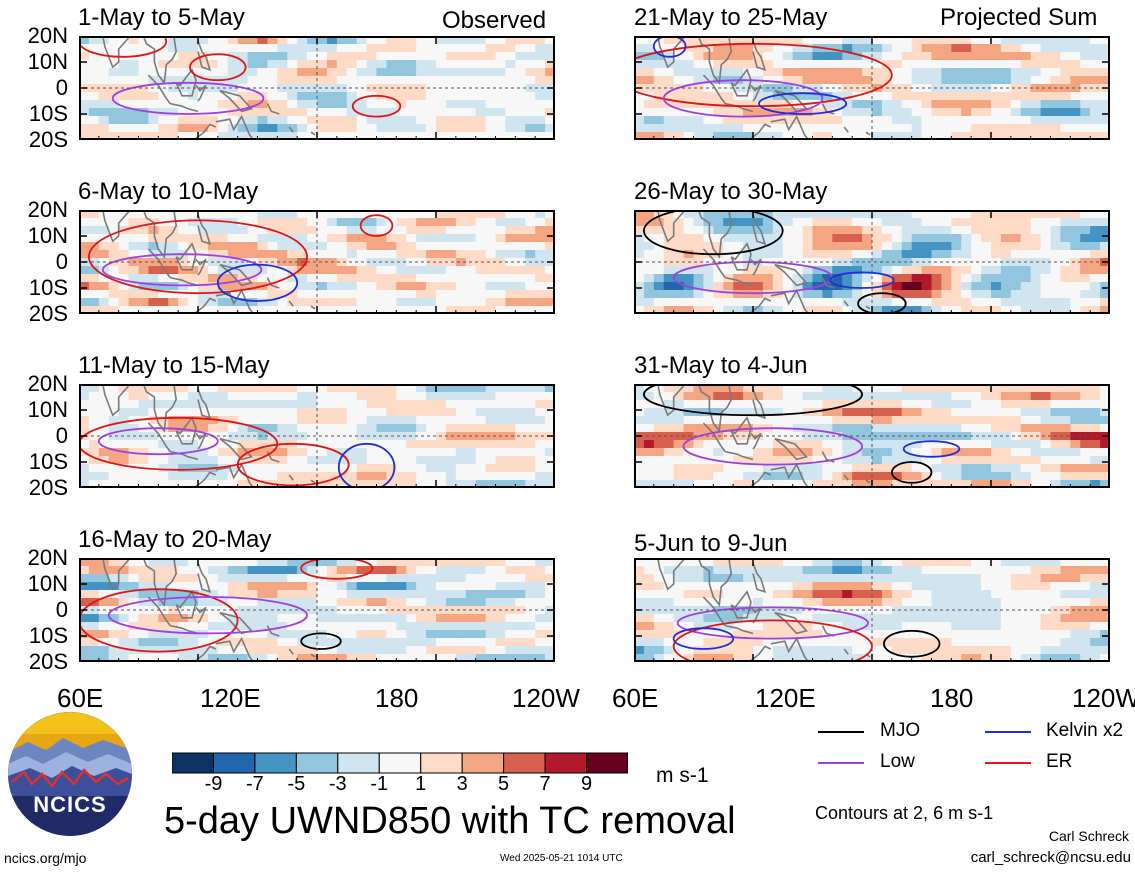 This screenshot has width=1135, height=872. Describe the element at coordinates (47, 61) in the screenshot. I see `y-tick-label: 10N` at that location.